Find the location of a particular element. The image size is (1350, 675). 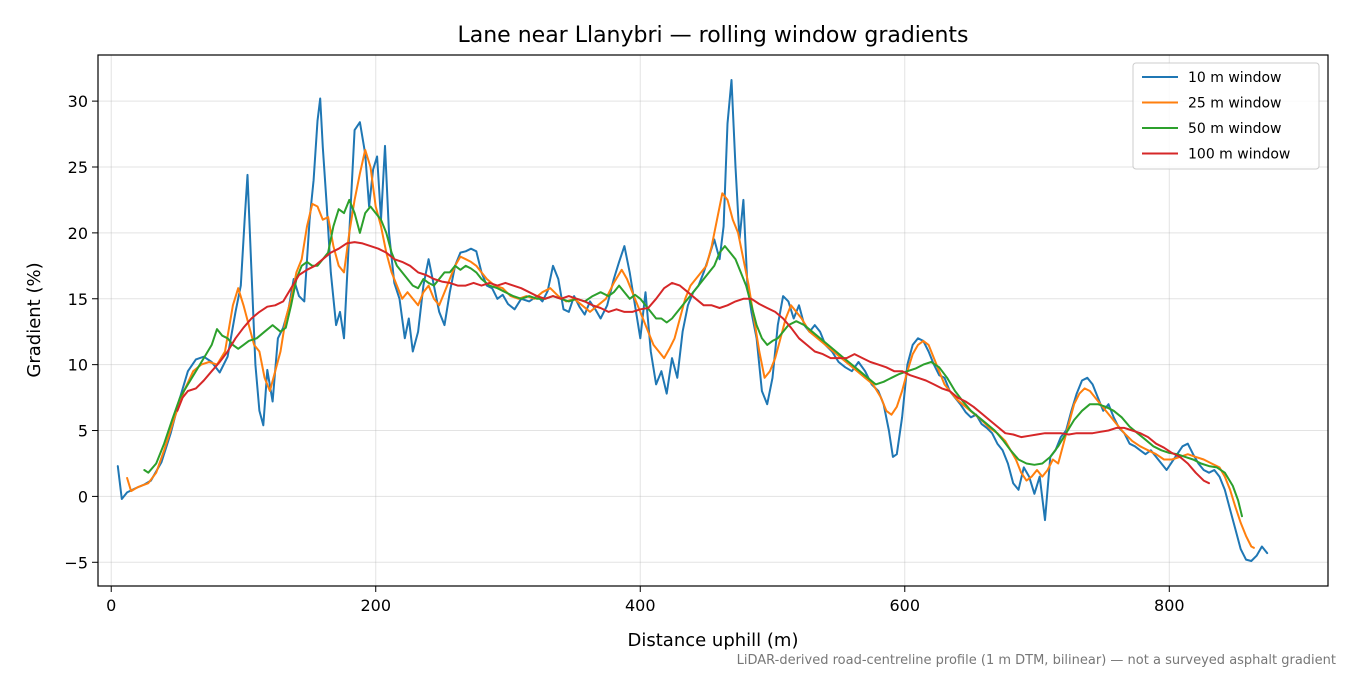

legend-label: 100 m window is located at coordinates (1239, 155).